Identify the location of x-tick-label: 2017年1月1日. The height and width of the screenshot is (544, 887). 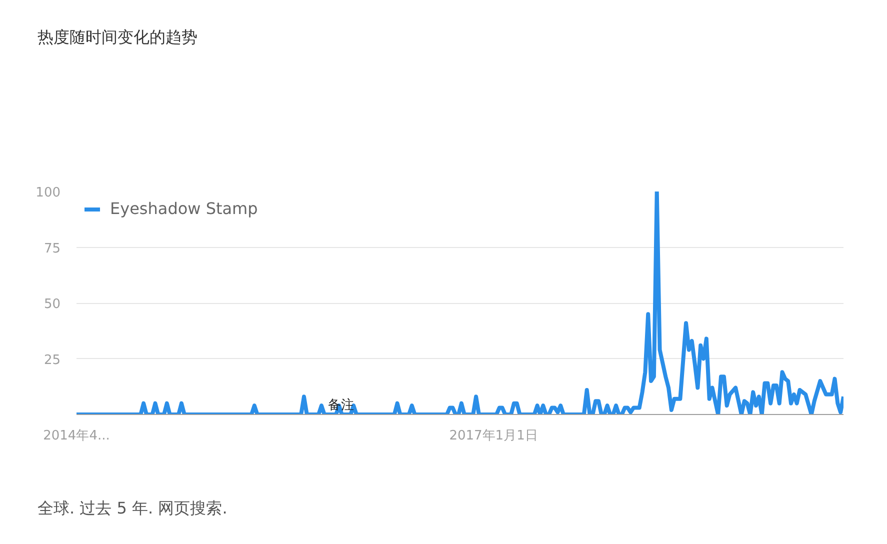
(493, 436).